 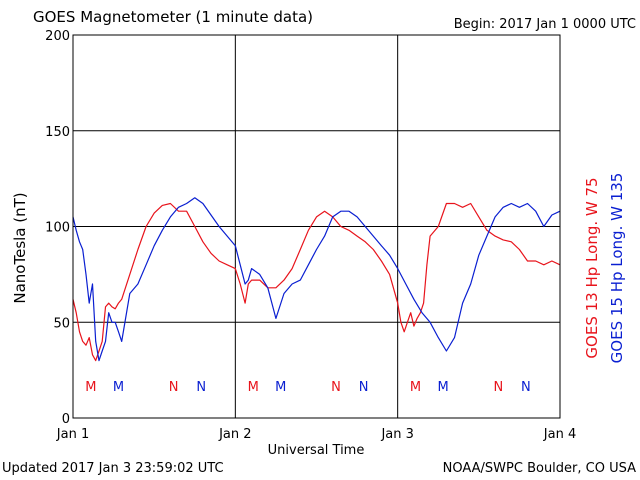 What do you see at coordinates (173, 17) in the screenshot?
I see `chart-title: GOES Magnetometer (1 minute data)` at bounding box center [173, 17].